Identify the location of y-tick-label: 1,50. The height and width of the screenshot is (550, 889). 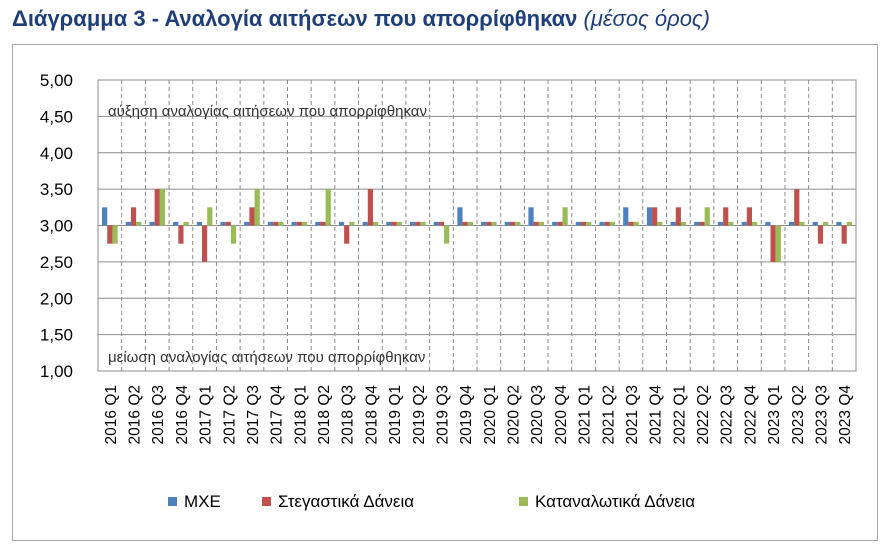
(56, 335).